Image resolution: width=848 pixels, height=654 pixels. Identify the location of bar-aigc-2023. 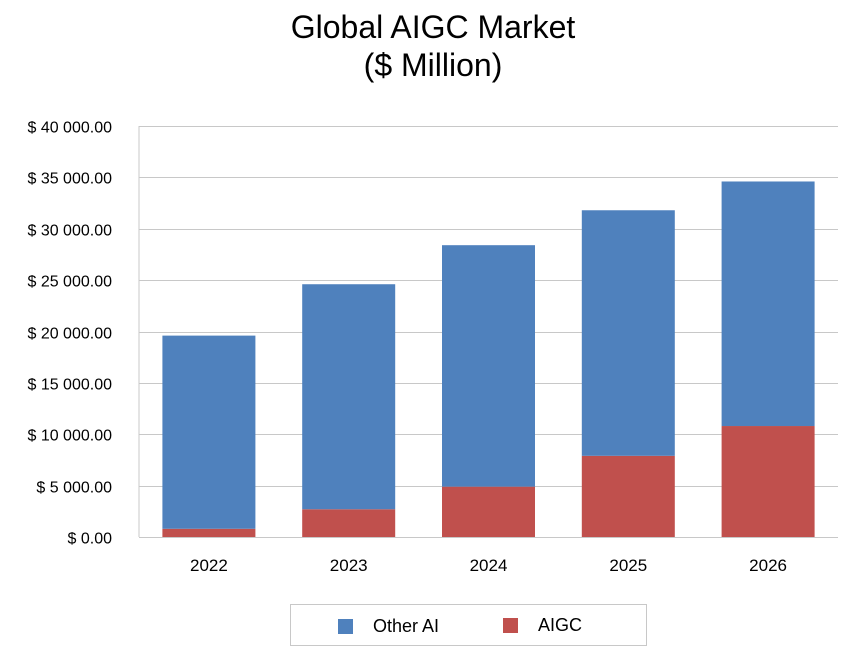
(349, 523).